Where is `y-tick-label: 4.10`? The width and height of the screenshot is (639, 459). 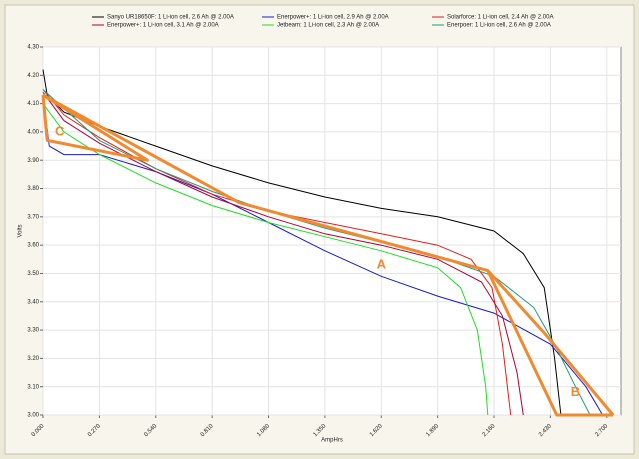 y-tick-label: 4.10 is located at coordinates (33, 104).